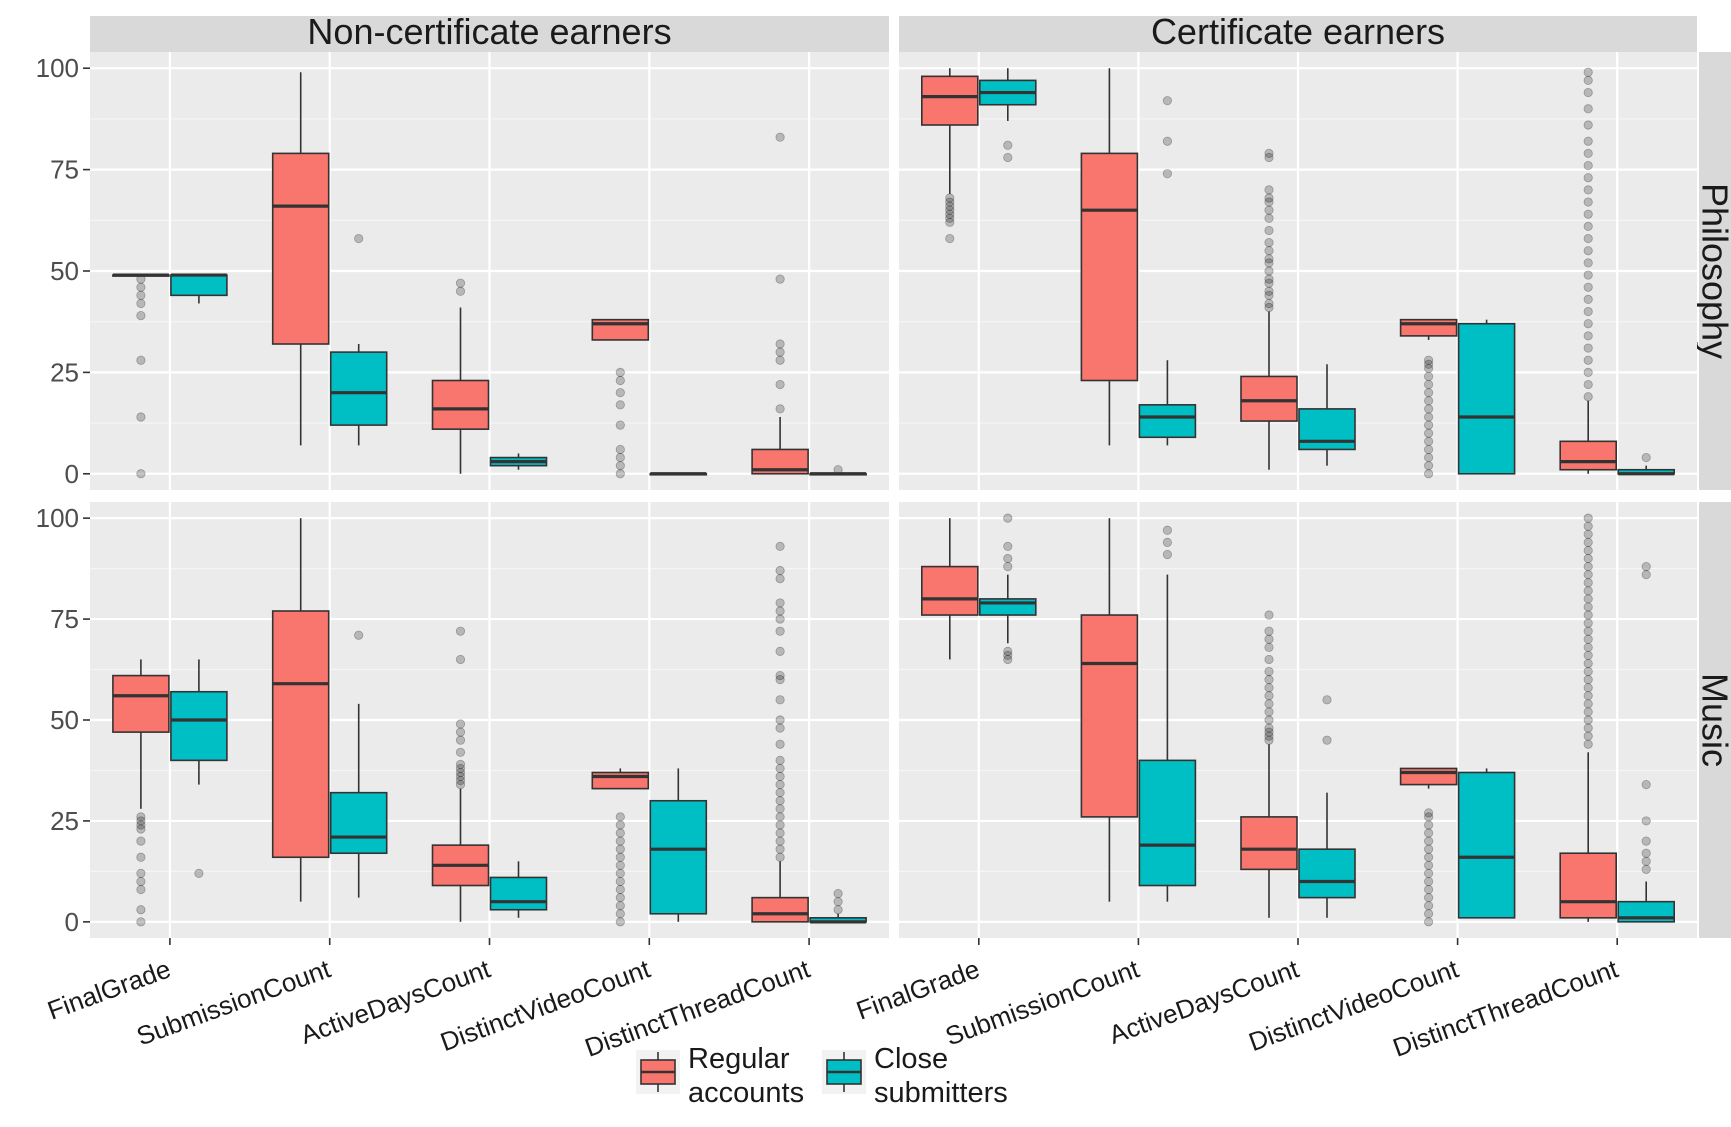  What do you see at coordinates (72, 922) in the screenshot?
I see `y-tick-label: 0` at bounding box center [72, 922].